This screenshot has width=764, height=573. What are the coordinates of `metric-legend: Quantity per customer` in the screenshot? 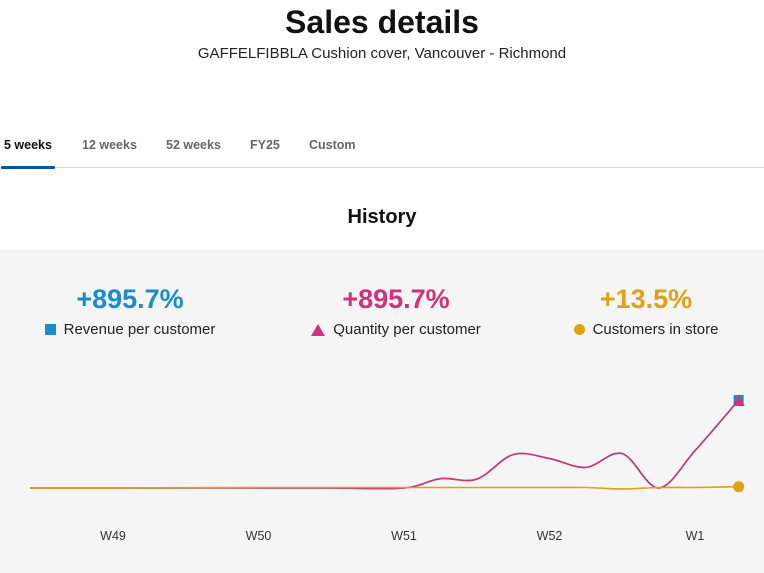 It's located at (396, 329).